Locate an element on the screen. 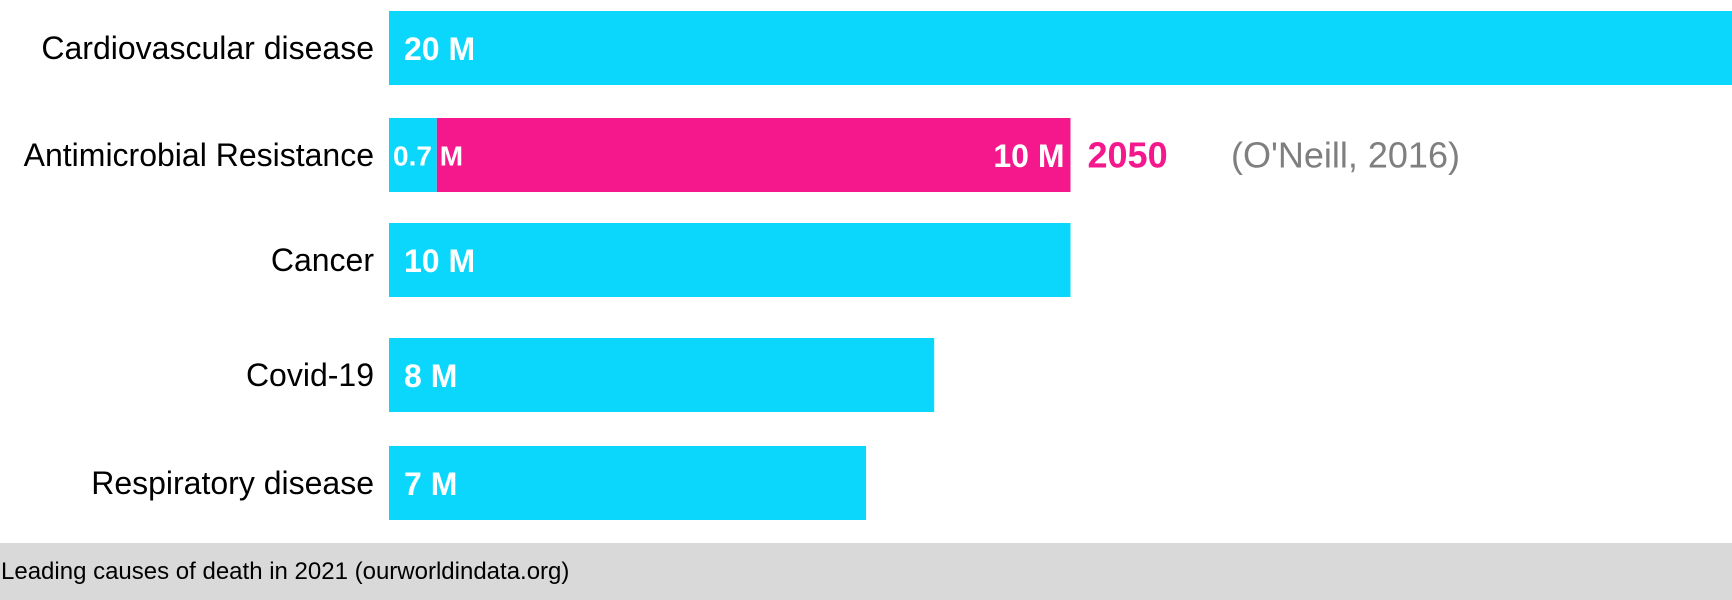 This screenshot has width=1732, height=600. value-label-respiratory-disease: 7 M is located at coordinates (430, 484).